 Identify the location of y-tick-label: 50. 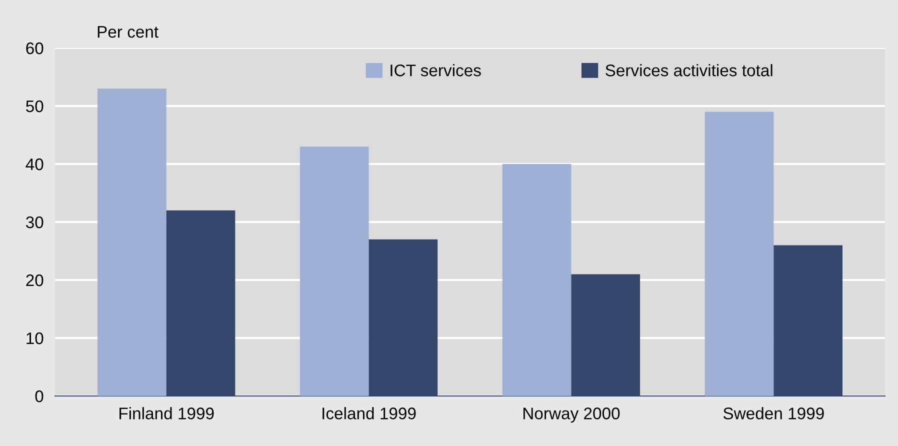
(35, 106).